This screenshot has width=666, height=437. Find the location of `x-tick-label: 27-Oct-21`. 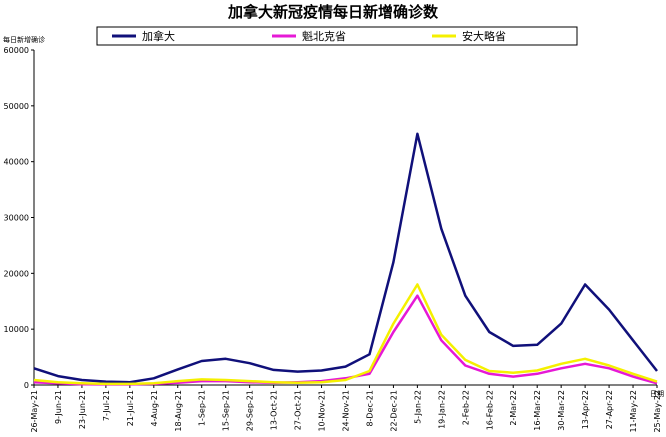

x-tick-label: 27-Oct-21 is located at coordinates (298, 410).